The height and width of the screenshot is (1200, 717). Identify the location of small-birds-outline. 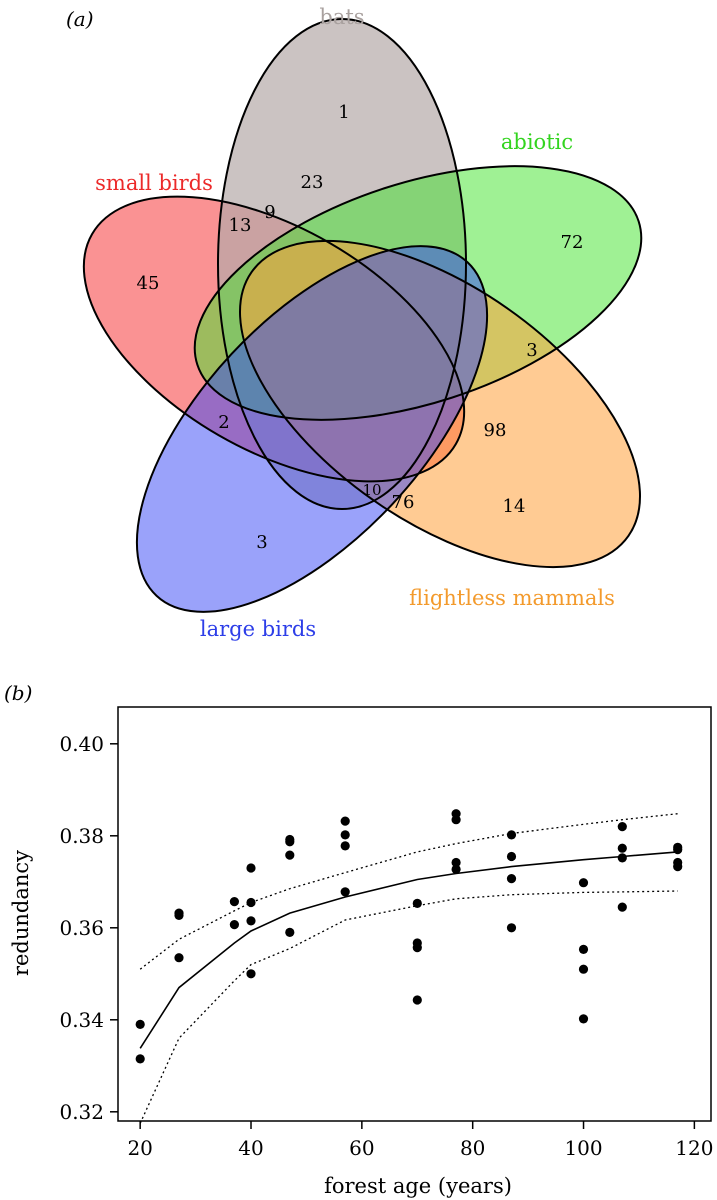
(274, 339).